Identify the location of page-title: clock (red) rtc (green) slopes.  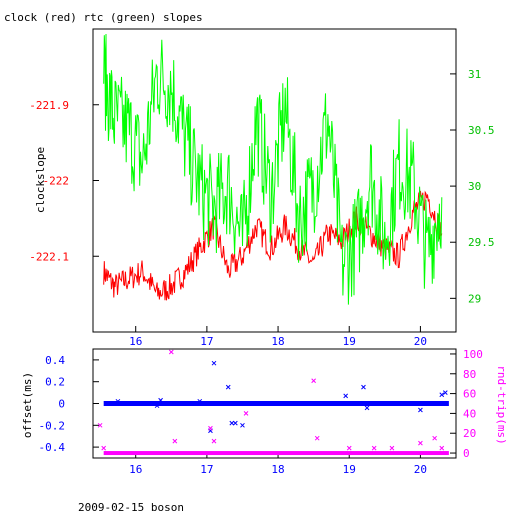
(103, 17).